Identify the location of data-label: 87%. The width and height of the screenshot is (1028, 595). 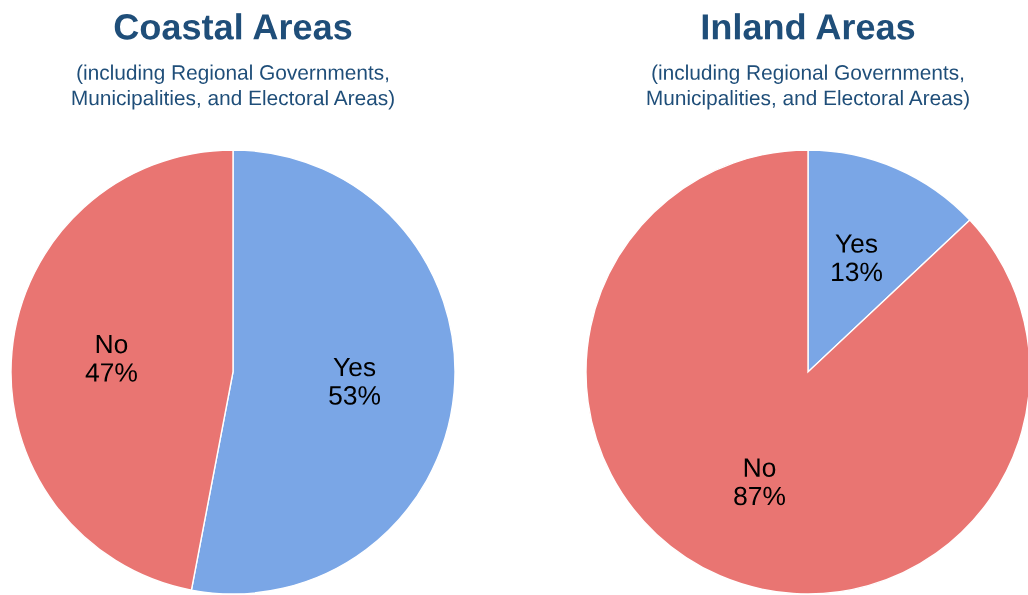
(759, 496).